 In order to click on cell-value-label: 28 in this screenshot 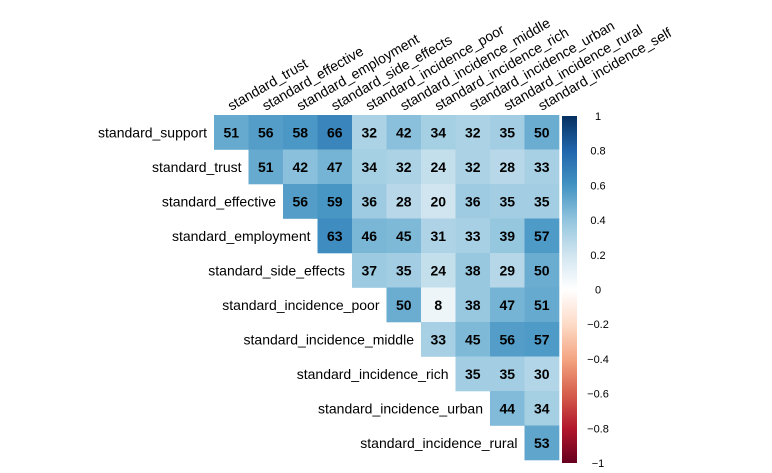, I will do `click(507, 167)`.